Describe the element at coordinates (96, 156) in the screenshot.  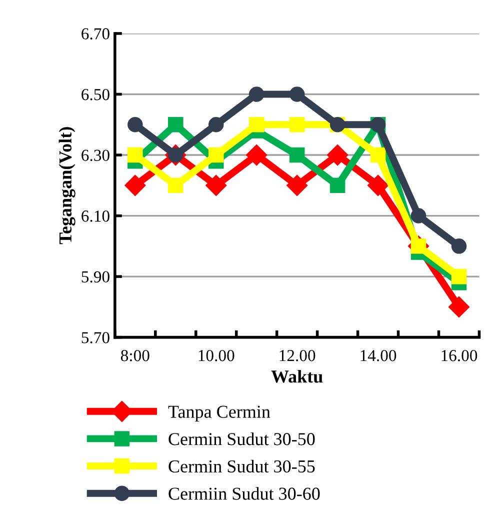
I see `y-tick-label: 6.30` at that location.